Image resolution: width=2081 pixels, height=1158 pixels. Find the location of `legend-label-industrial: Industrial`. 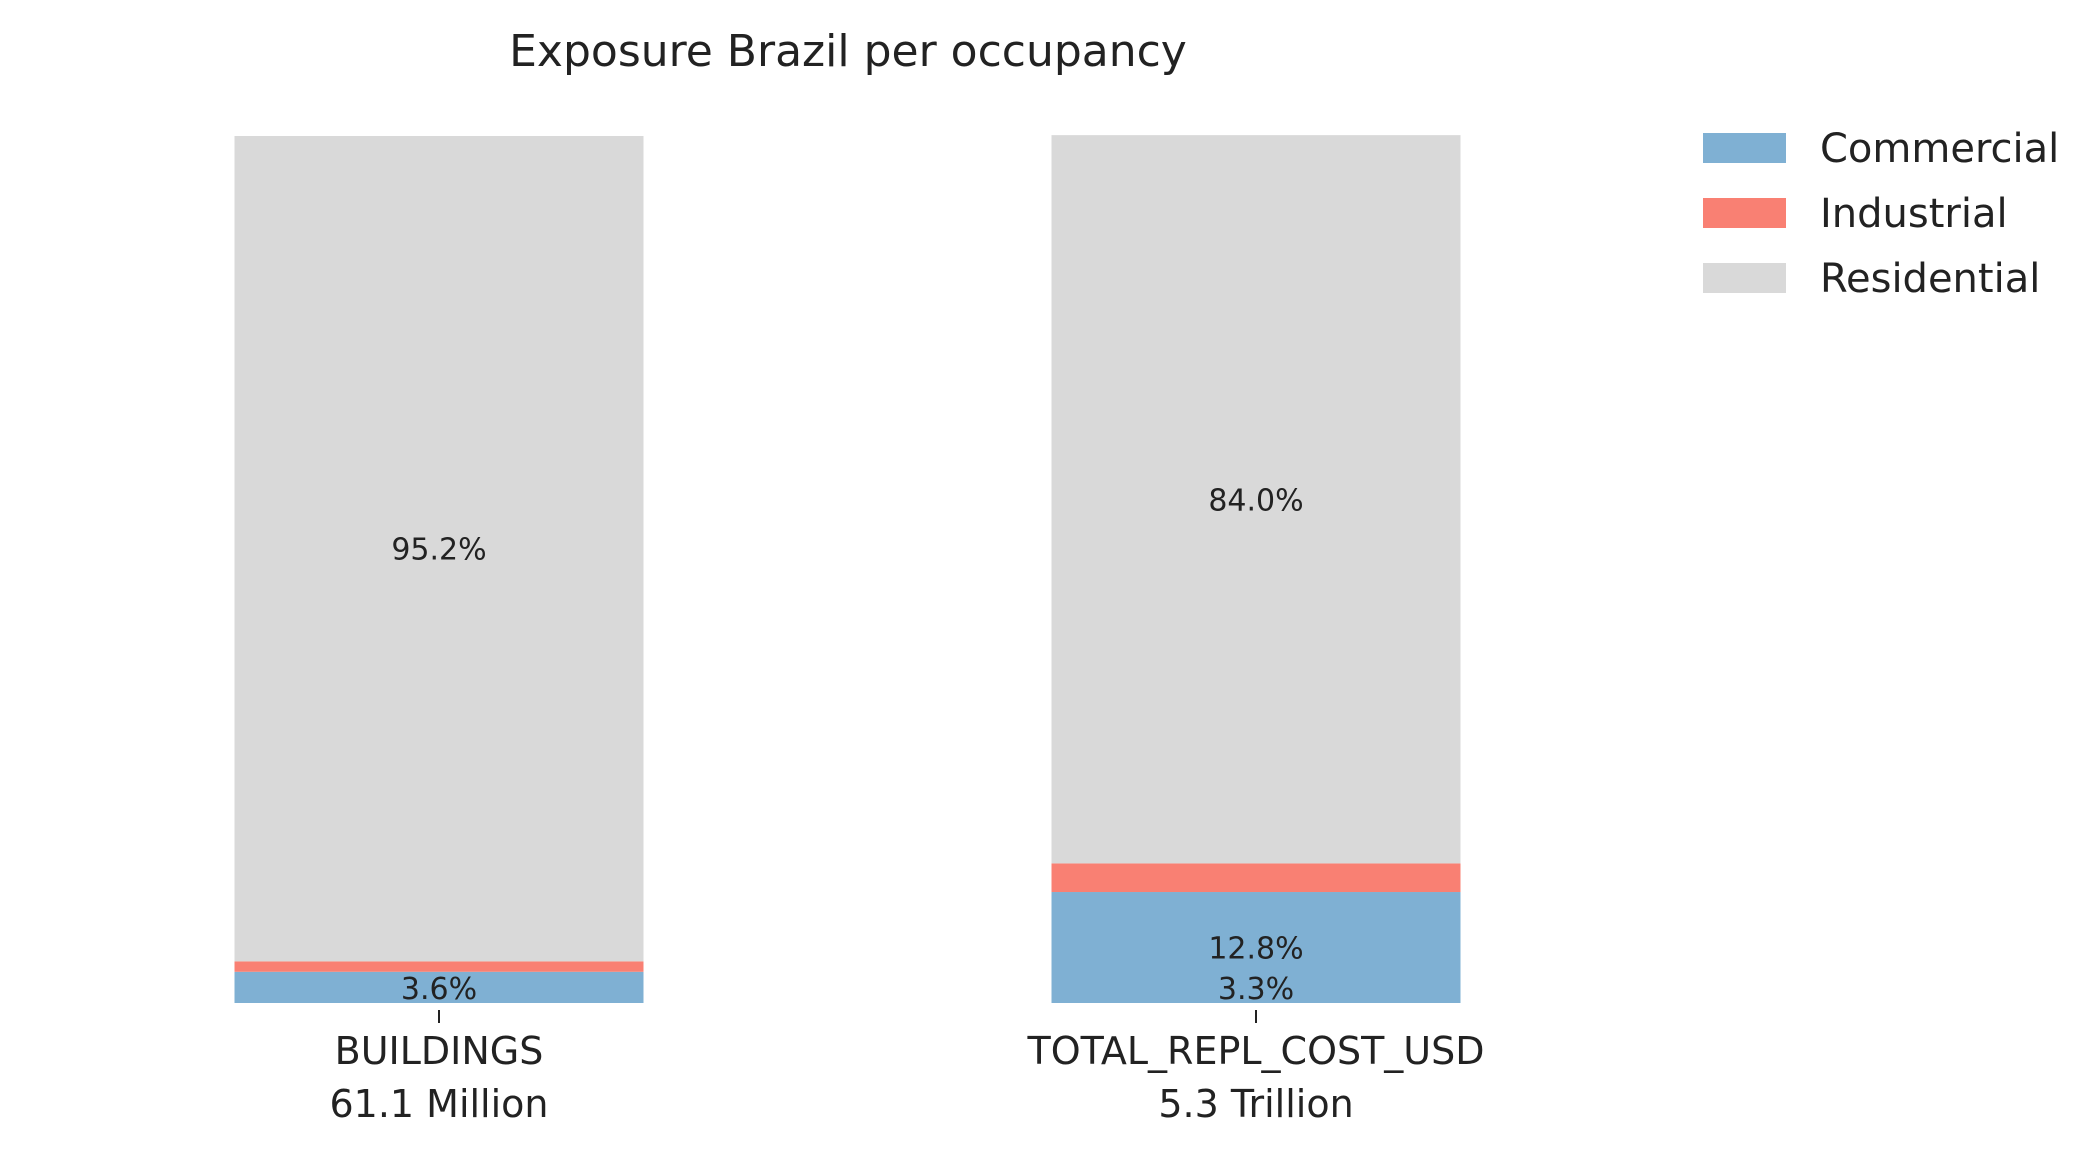

legend-label-industrial: Industrial is located at coordinates (1914, 214).